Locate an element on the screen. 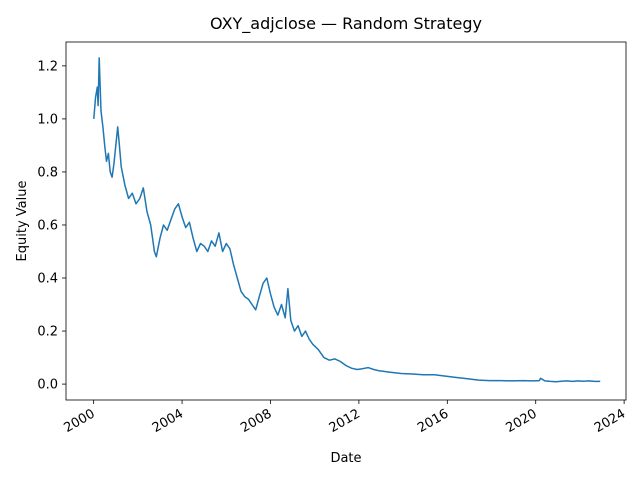  x-axis-label: Date is located at coordinates (345, 458).